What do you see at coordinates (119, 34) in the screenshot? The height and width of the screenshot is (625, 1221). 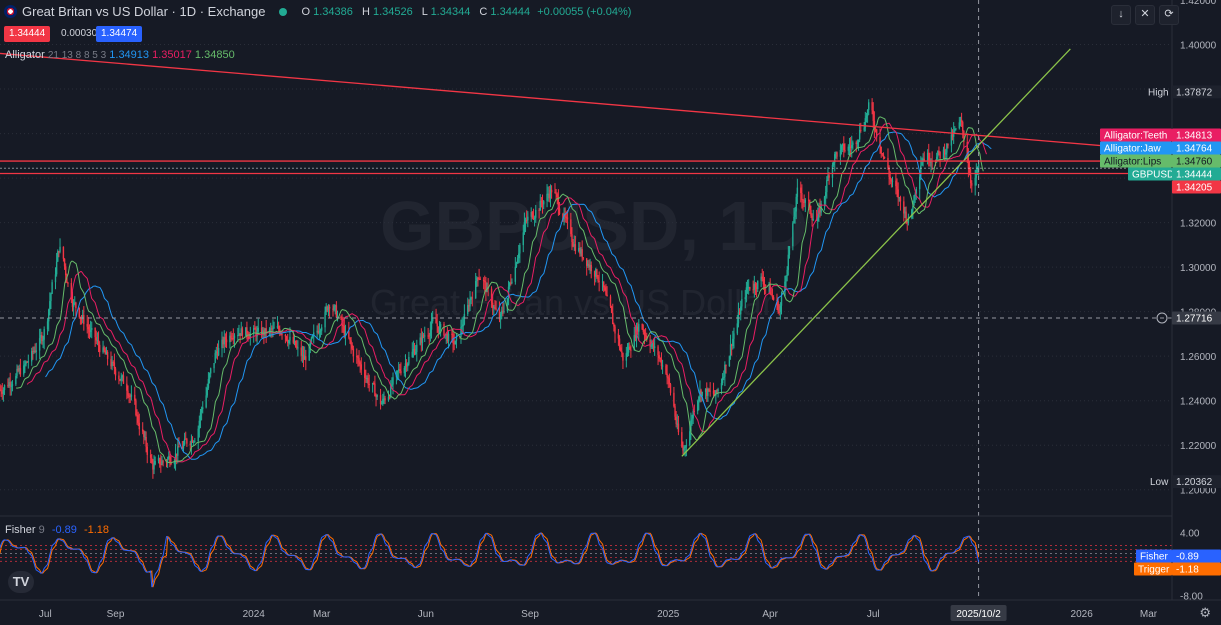 I see `buy-price-button: 1.34474` at bounding box center [119, 34].